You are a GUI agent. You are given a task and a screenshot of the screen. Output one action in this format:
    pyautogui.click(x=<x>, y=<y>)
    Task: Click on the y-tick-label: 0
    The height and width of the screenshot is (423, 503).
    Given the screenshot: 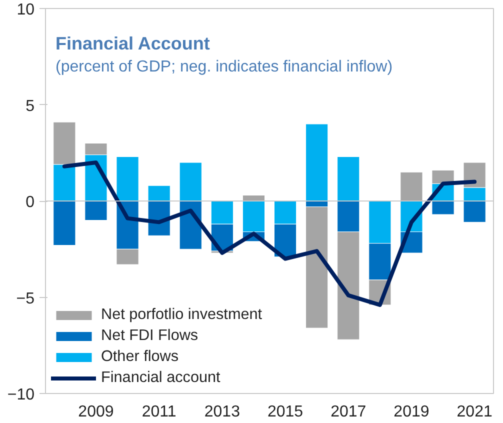 What is the action you would take?
    pyautogui.click(x=30, y=202)
    